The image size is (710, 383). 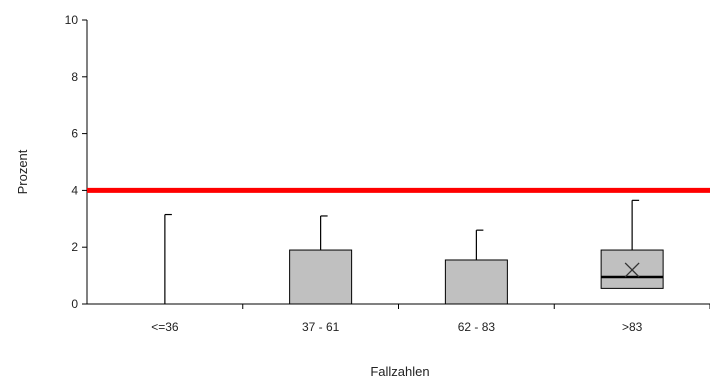 I want to click on mean-marker, so click(x=632, y=270).